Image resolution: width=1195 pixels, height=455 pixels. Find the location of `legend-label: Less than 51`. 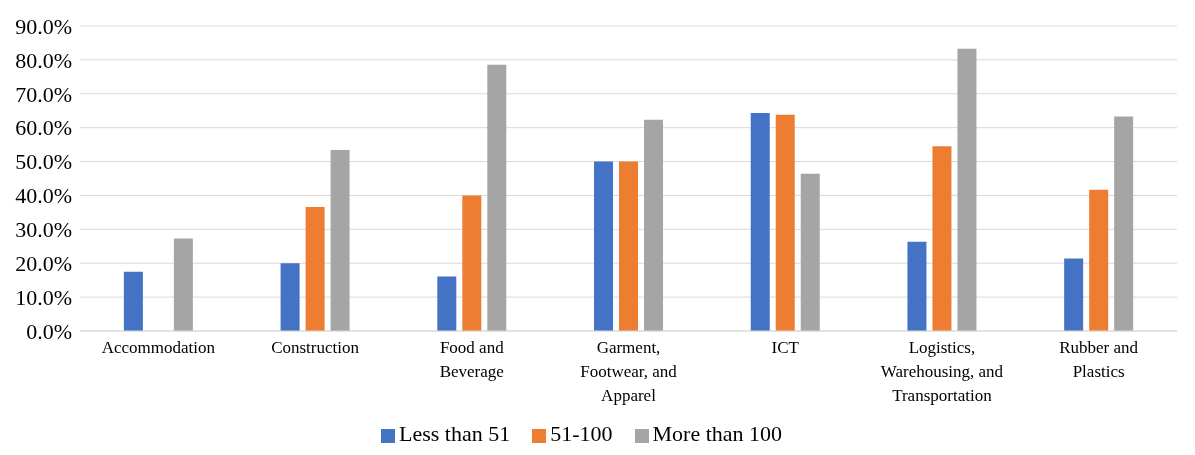

legend-label: Less than 51 is located at coordinates (454, 433).